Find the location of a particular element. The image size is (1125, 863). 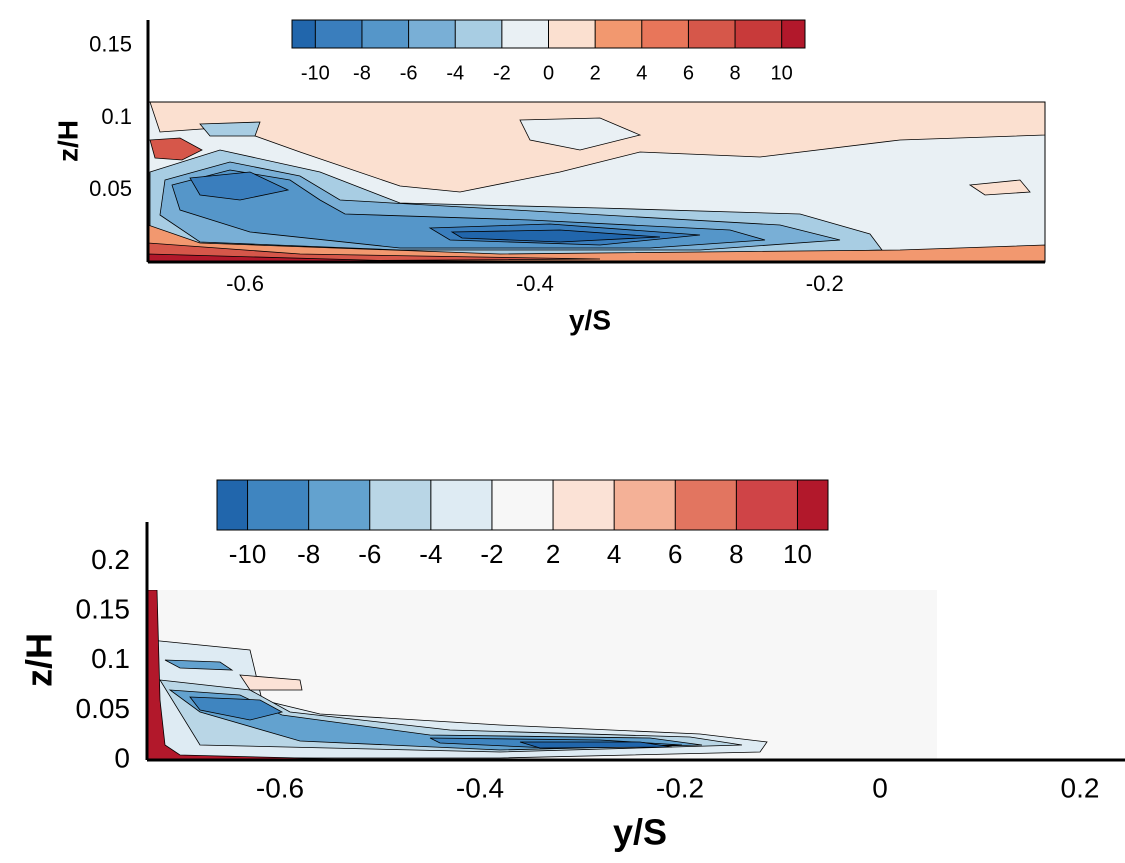

y-tick-label: 0.2 is located at coordinates (110, 559).